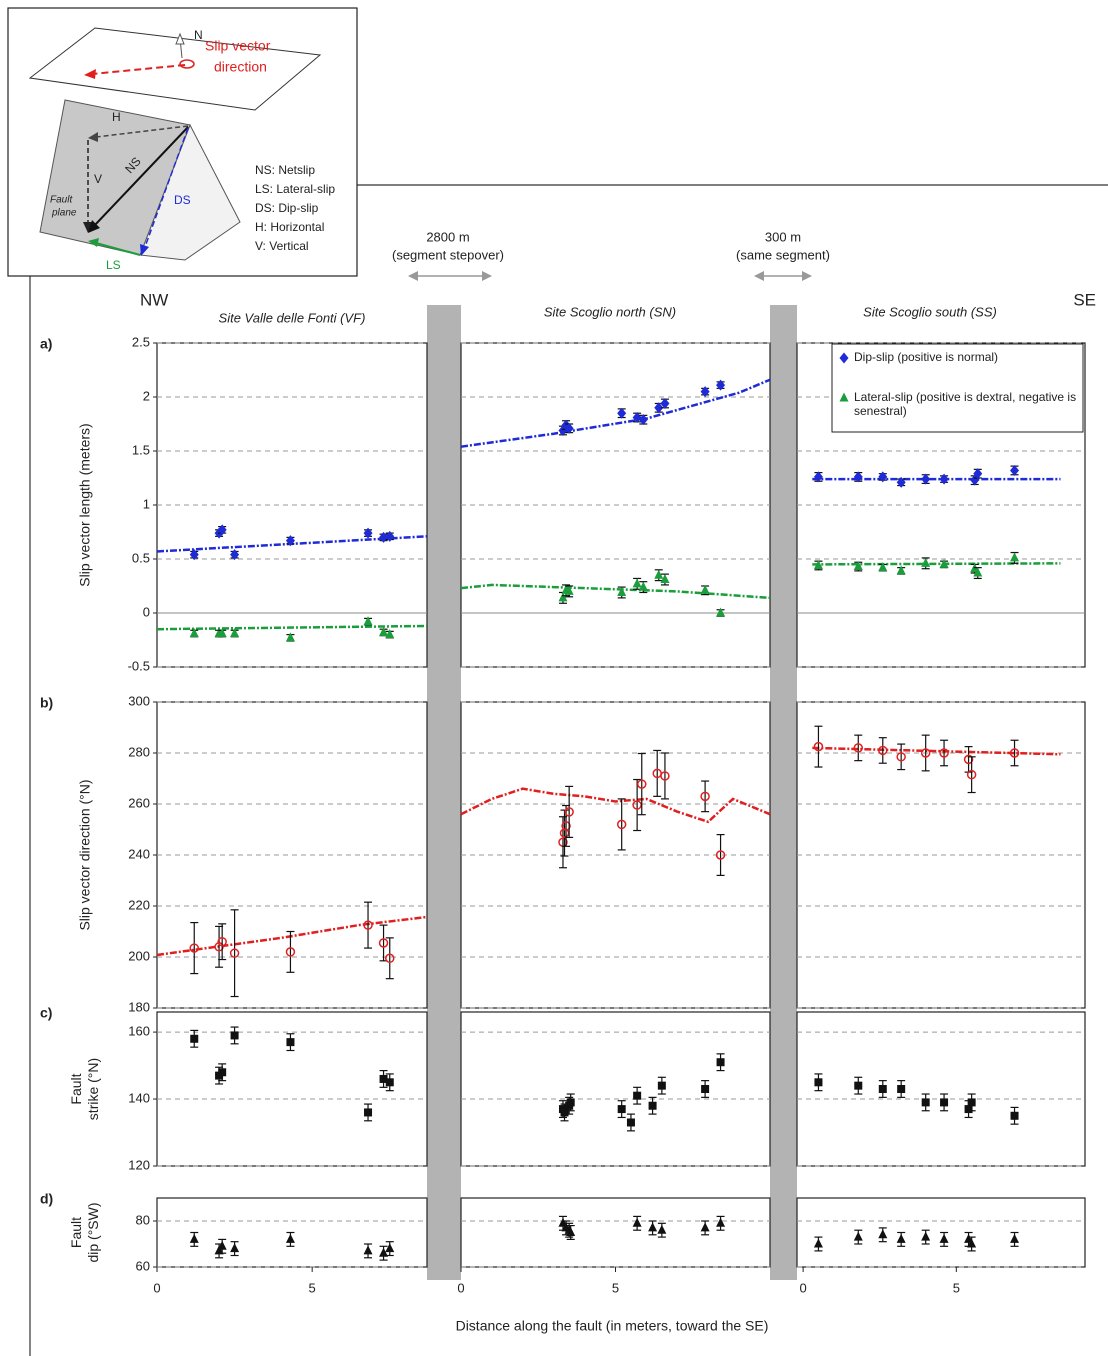 The height and width of the screenshot is (1356, 1108). What do you see at coordinates (141, 176) in the screenshot?
I see `ns-vector` at bounding box center [141, 176].